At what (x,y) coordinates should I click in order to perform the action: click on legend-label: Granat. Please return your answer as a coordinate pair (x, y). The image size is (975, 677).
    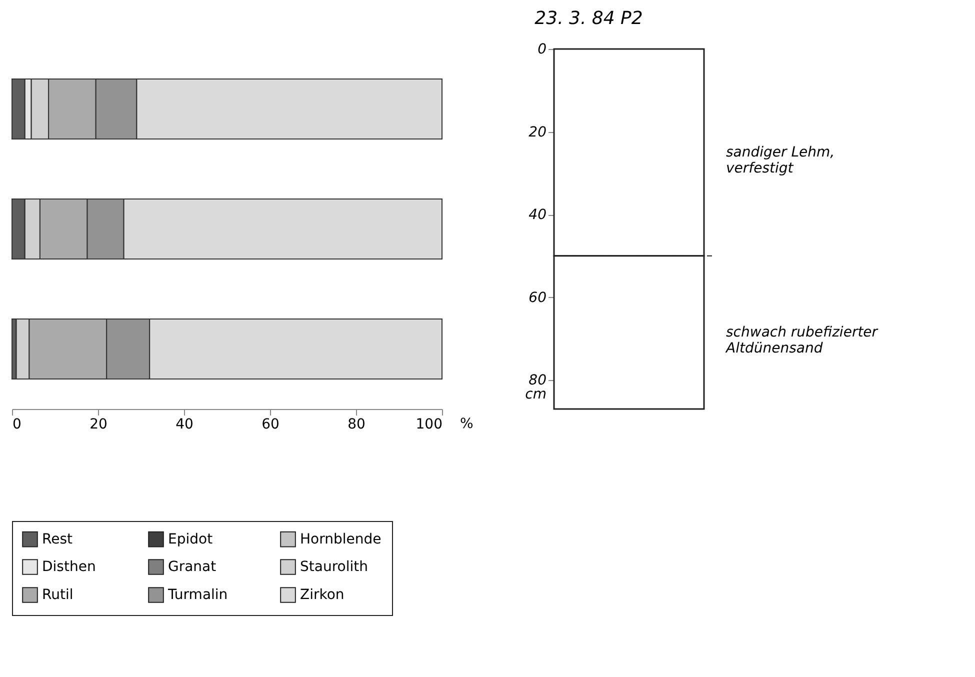
    Looking at the image, I should click on (192, 567).